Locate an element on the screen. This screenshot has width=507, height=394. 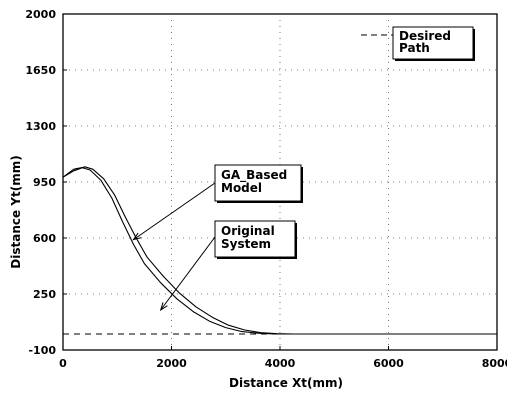
y-tick-label: 1650 is located at coordinates (40, 70).